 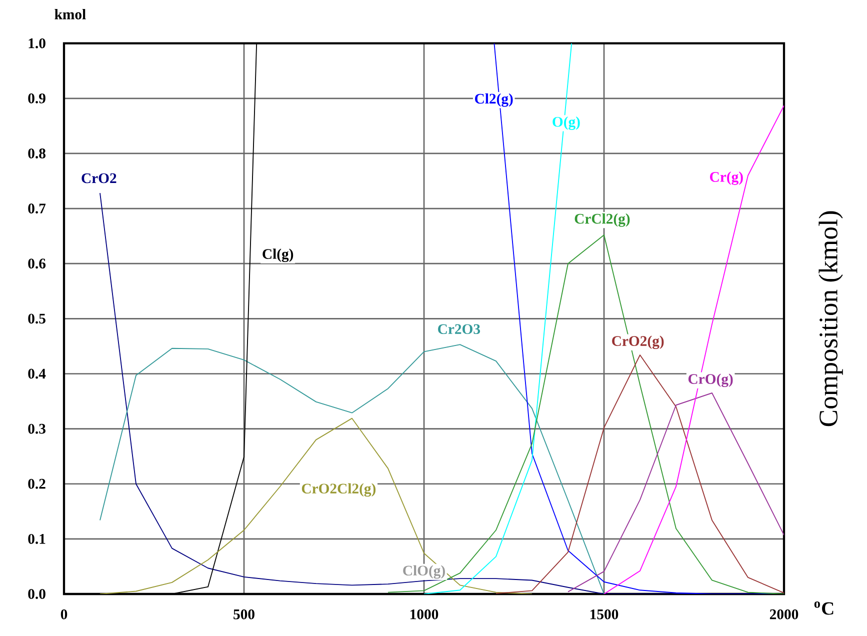 What do you see at coordinates (339, 490) in the screenshot?
I see `series-label: CrO2Cl2(g)` at bounding box center [339, 490].